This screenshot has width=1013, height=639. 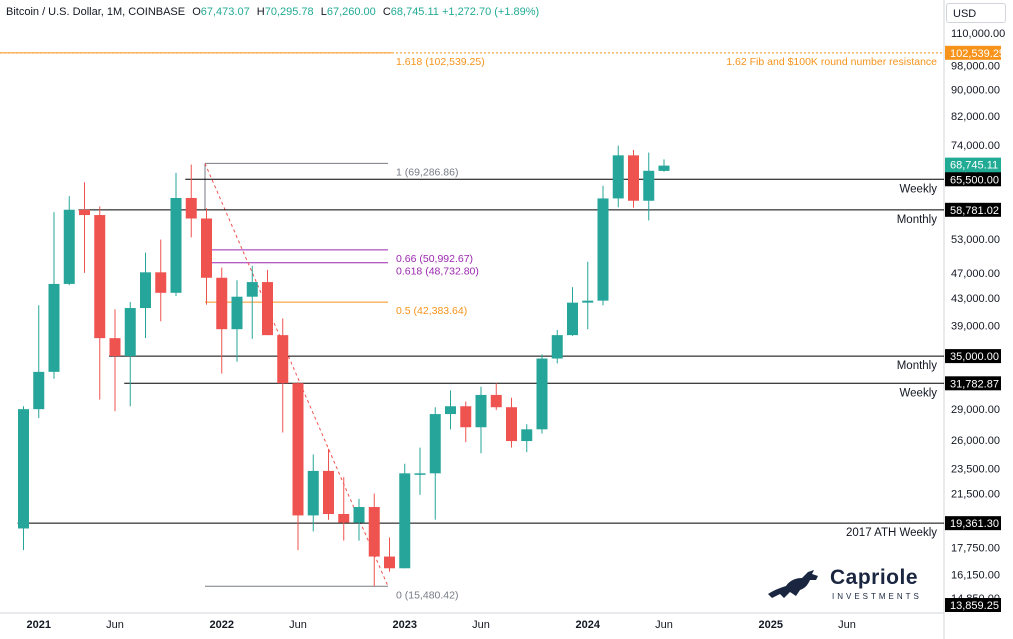 I want to click on logo-name: Capriole, so click(x=874, y=577).